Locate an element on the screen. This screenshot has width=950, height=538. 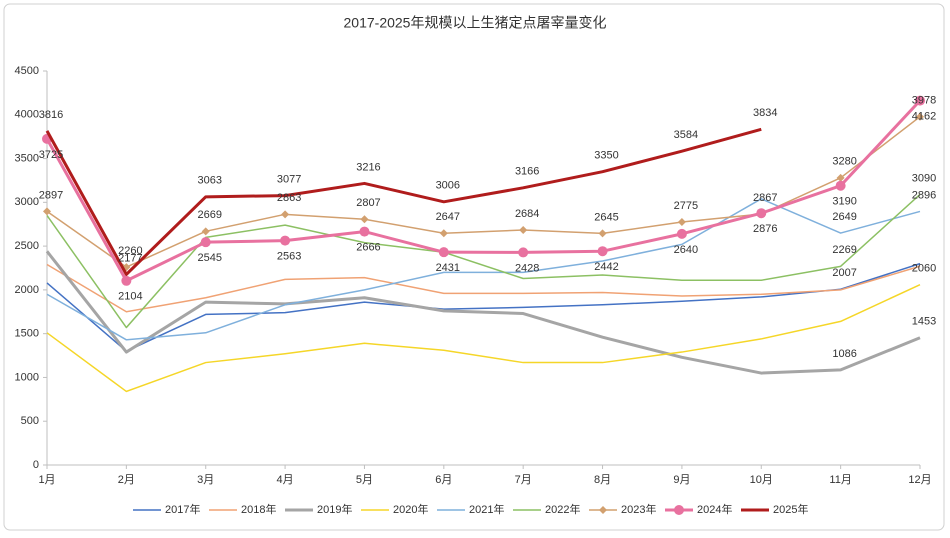
y-tick-label: 4000 is located at coordinates (27, 115).